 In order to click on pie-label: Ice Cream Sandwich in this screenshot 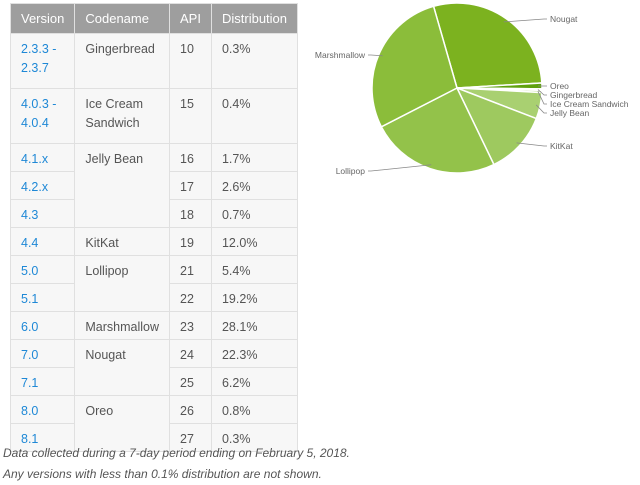, I will do `click(589, 104)`.